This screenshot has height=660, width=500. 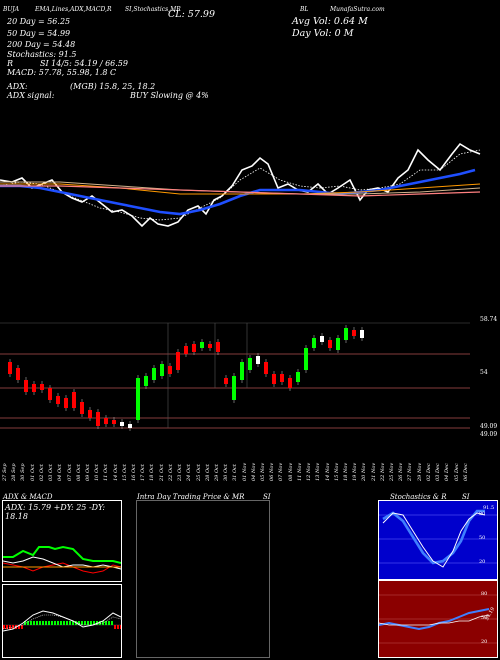 What do you see at coordinates (84, 63) in the screenshot?
I see `si-value: SI 14/5: 54.19 / 66.59` at bounding box center [84, 63].